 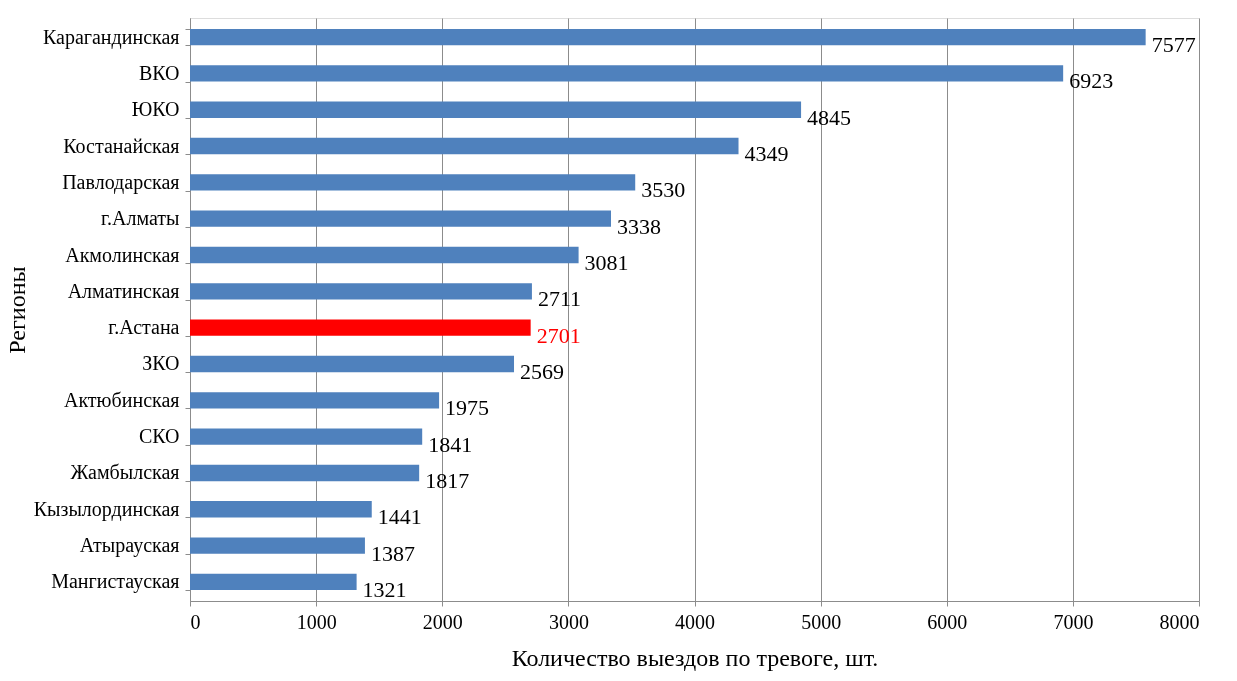 I want to click on data-label: 3081, so click(x=606, y=263).